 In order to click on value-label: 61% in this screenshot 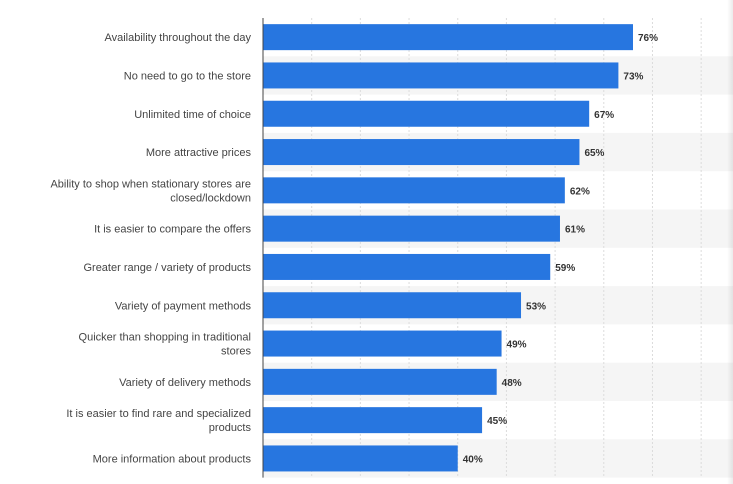, I will do `click(575, 230)`.